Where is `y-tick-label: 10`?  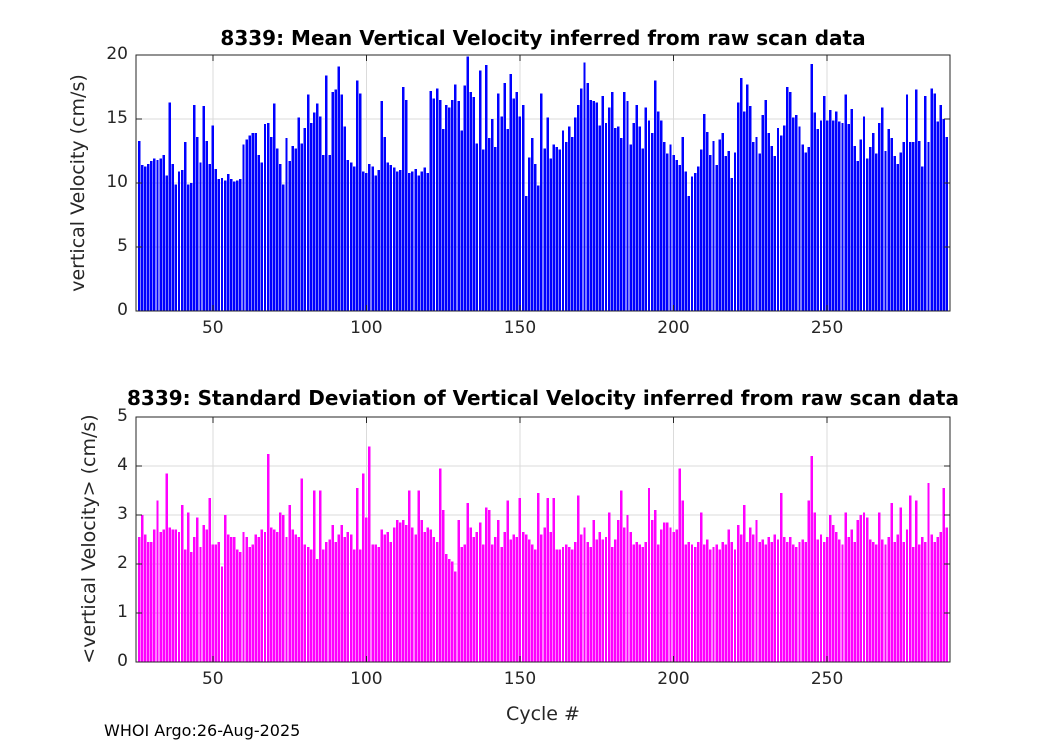 y-tick-label: 10 is located at coordinates (117, 182).